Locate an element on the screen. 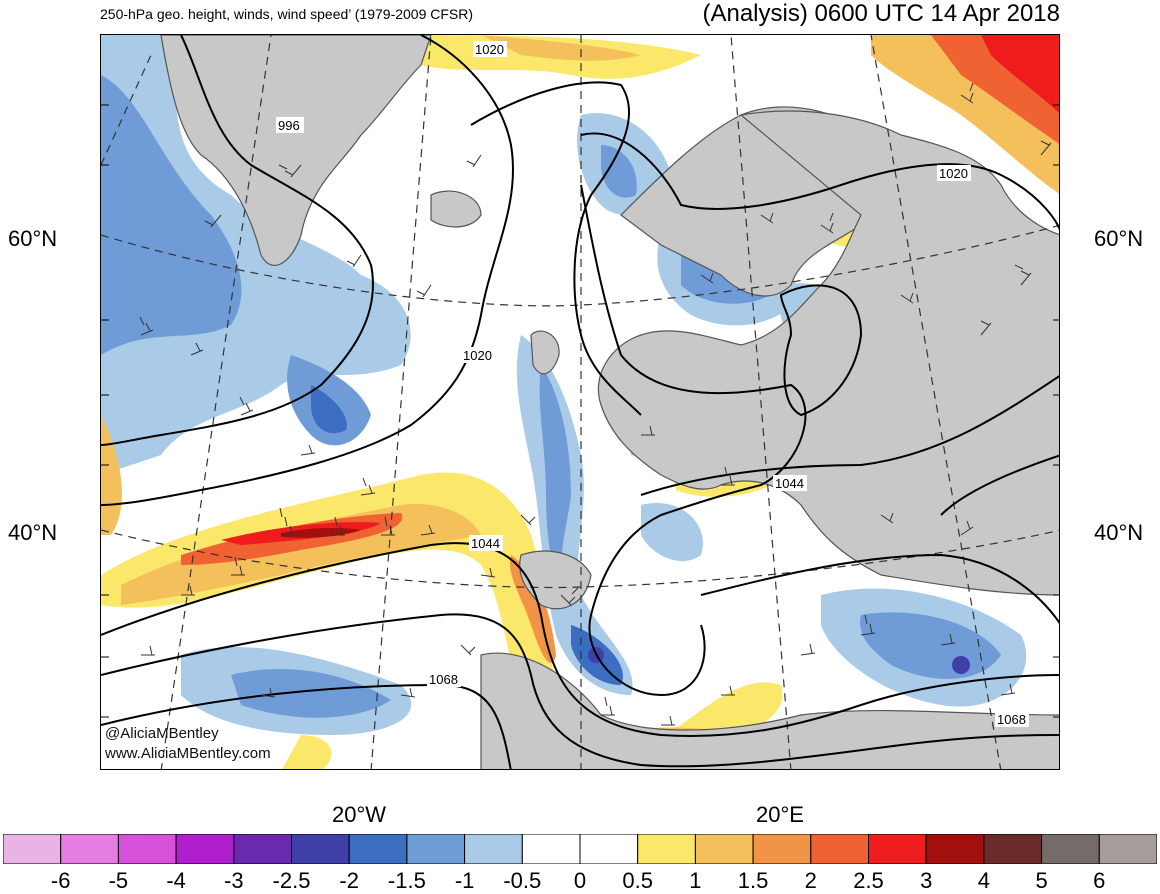 This screenshot has height=894, width=1160. colorbar-tick-label: -5 is located at coordinates (118, 880).